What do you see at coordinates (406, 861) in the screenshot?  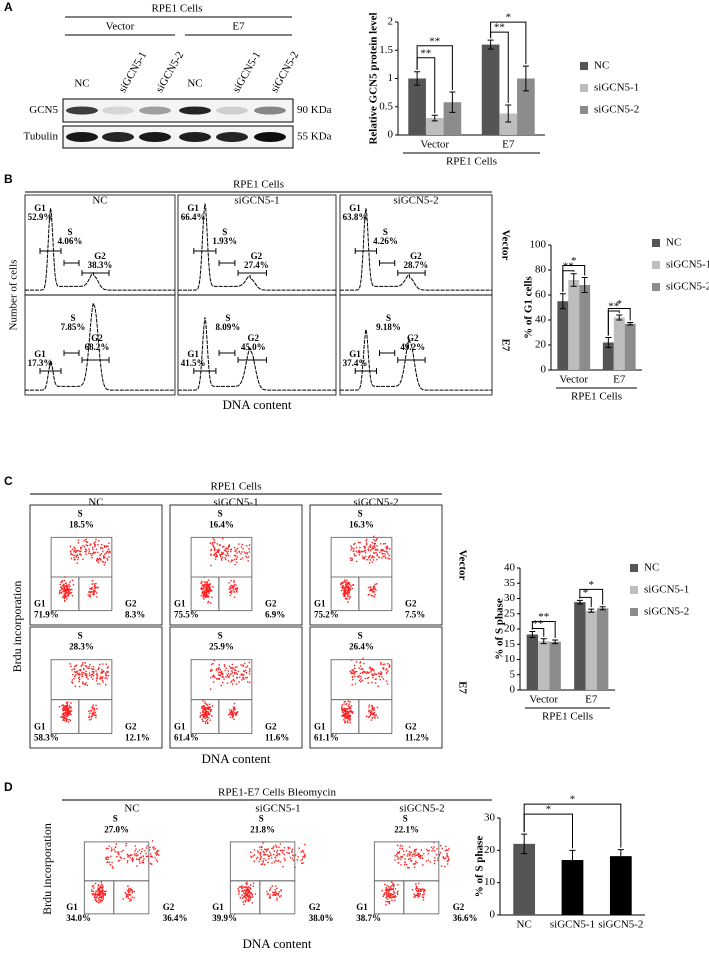 I see `gate-s` at bounding box center [406, 861].